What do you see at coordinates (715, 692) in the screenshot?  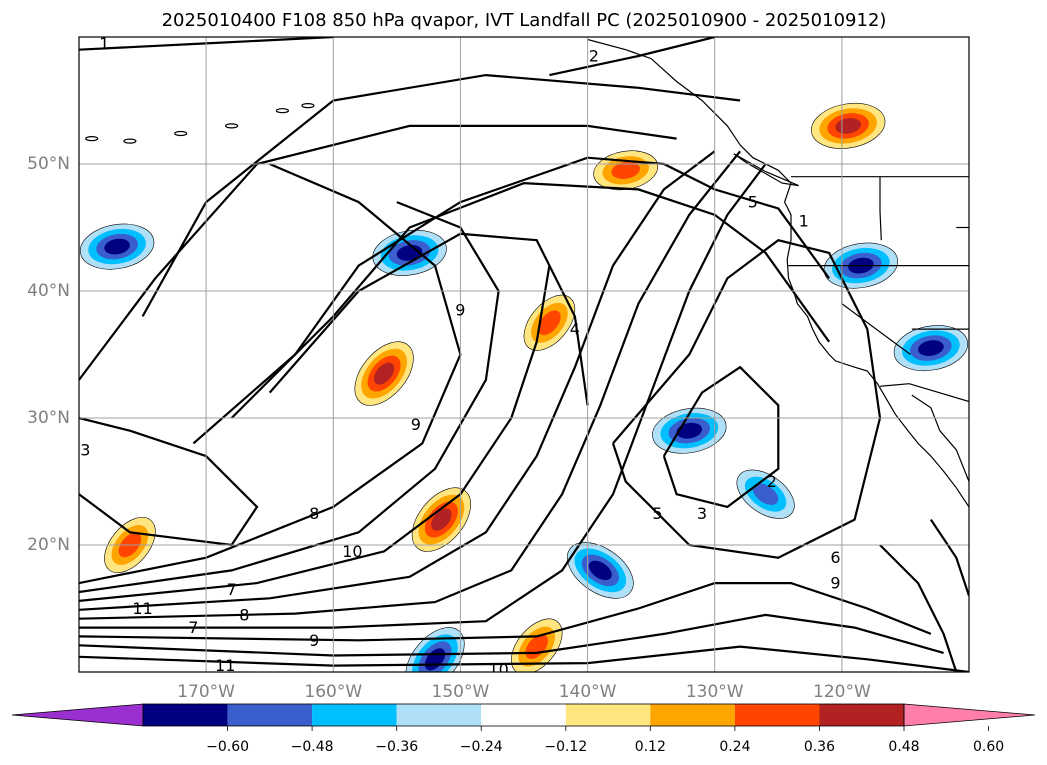 I see `longitude-label: 130°W` at bounding box center [715, 692].